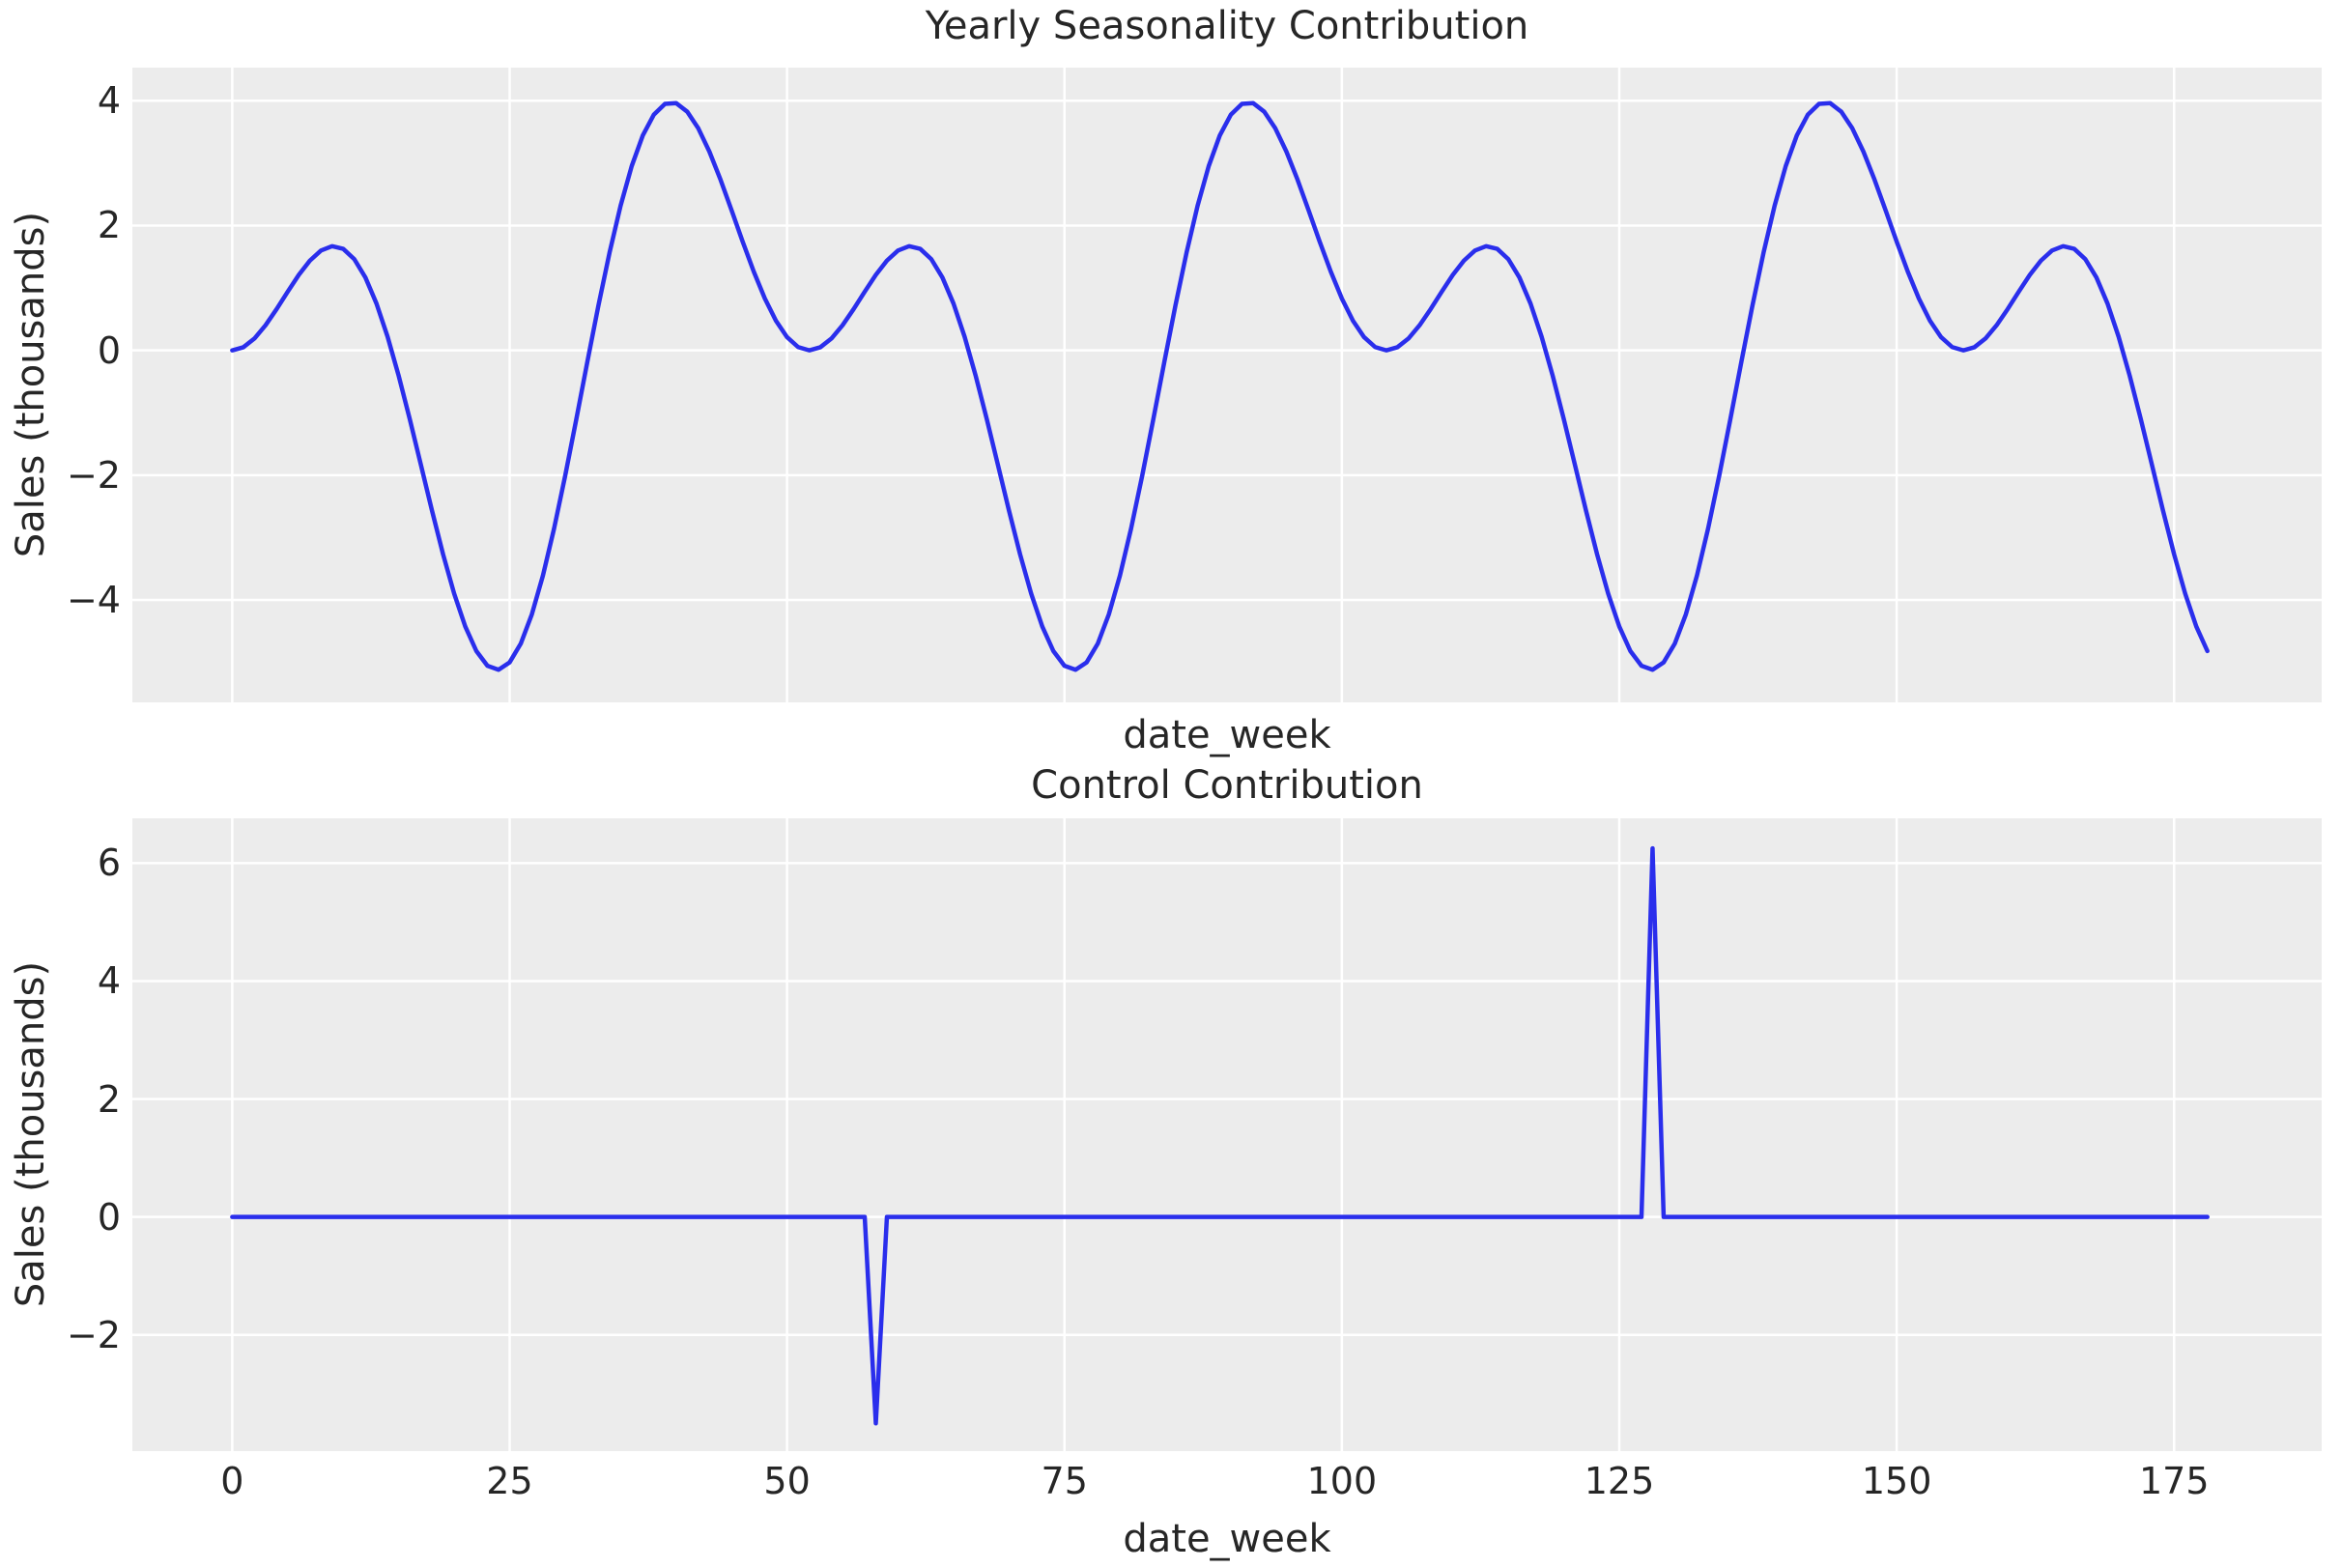 Image resolution: width=2341 pixels, height=1568 pixels. I want to click on y-tick-label: 6, so click(109, 863).